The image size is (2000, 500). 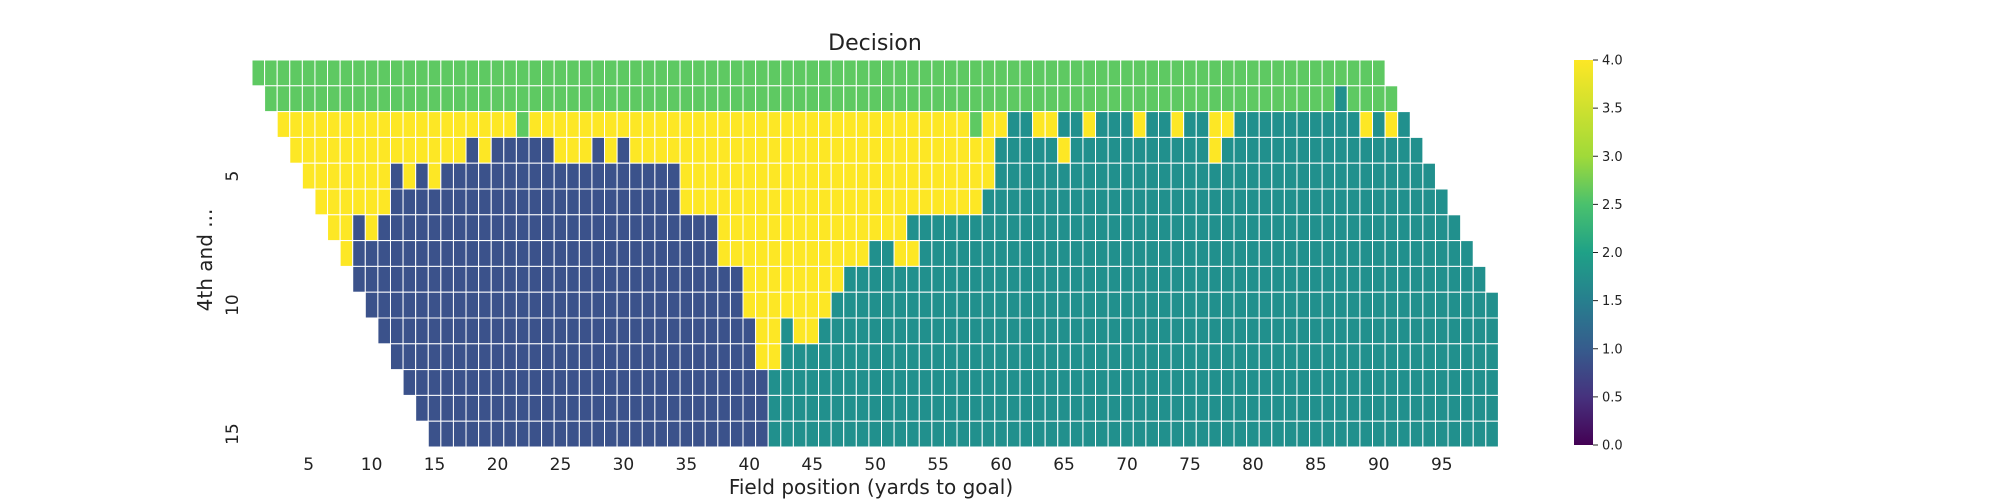 I want to click on colorbar-tick-label: 0.5, so click(x=1612, y=397).